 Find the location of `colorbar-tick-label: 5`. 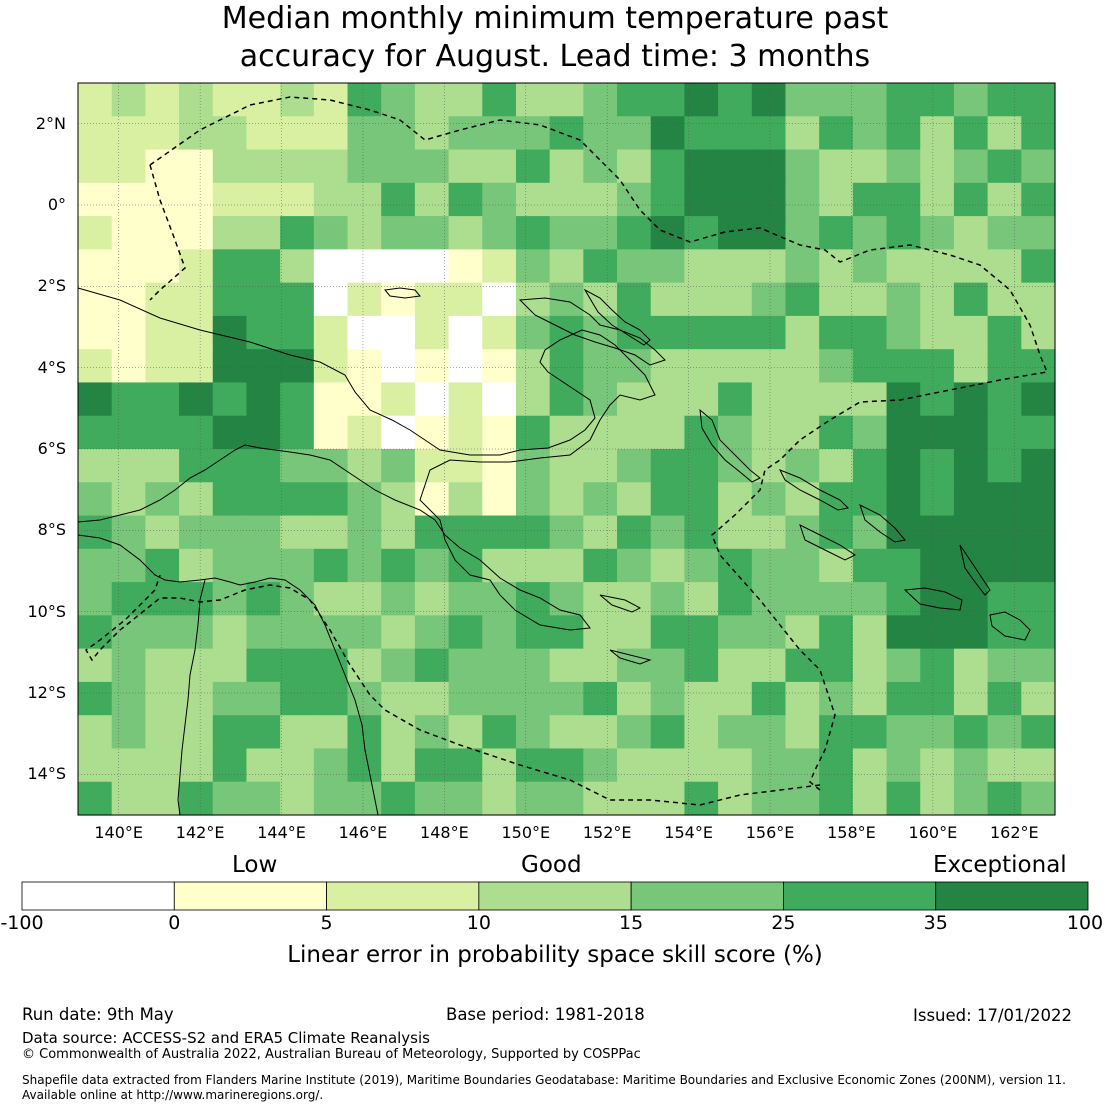

colorbar-tick-label: 5 is located at coordinates (326, 923).